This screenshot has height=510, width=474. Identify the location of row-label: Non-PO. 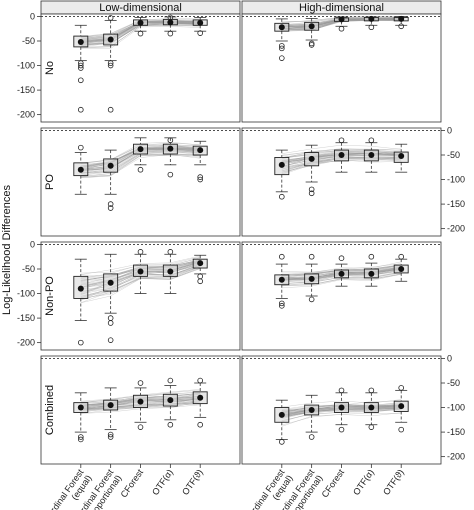
(50, 296).